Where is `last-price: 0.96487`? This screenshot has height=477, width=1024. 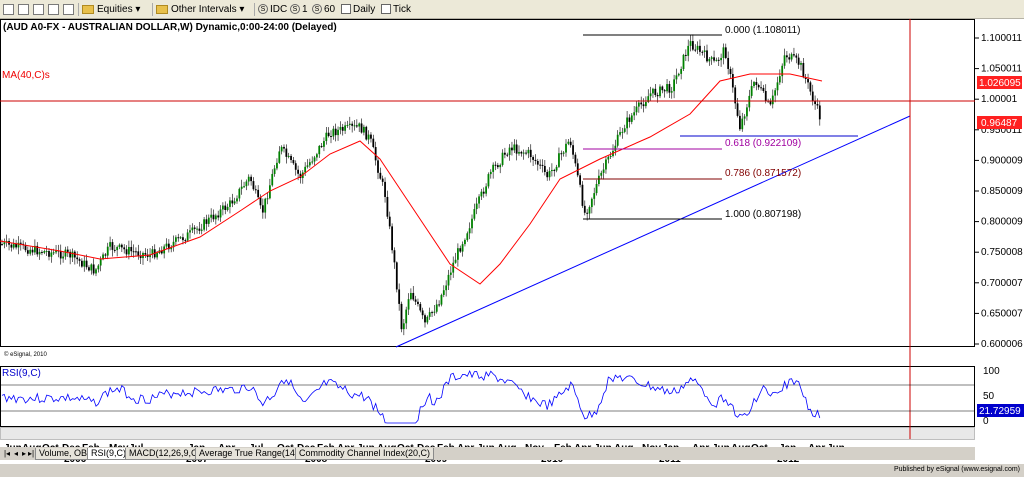 last-price: 0.96487 is located at coordinates (999, 123).